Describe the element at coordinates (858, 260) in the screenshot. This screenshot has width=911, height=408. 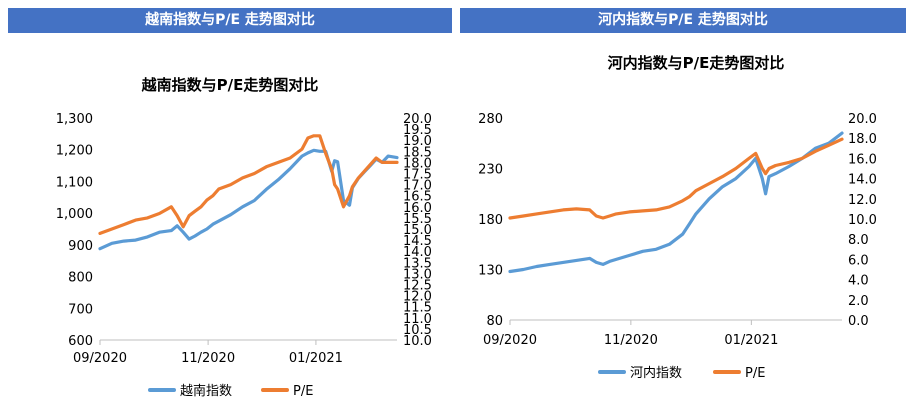
I see `y-right-tick-label: 6.0` at that location.